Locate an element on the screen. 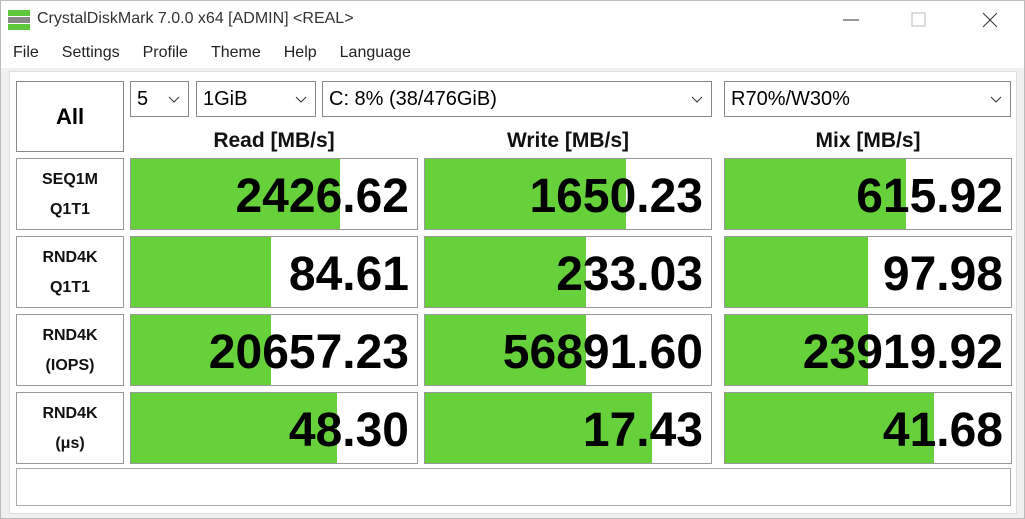  result-value: 23919.92 is located at coordinates (902, 352).